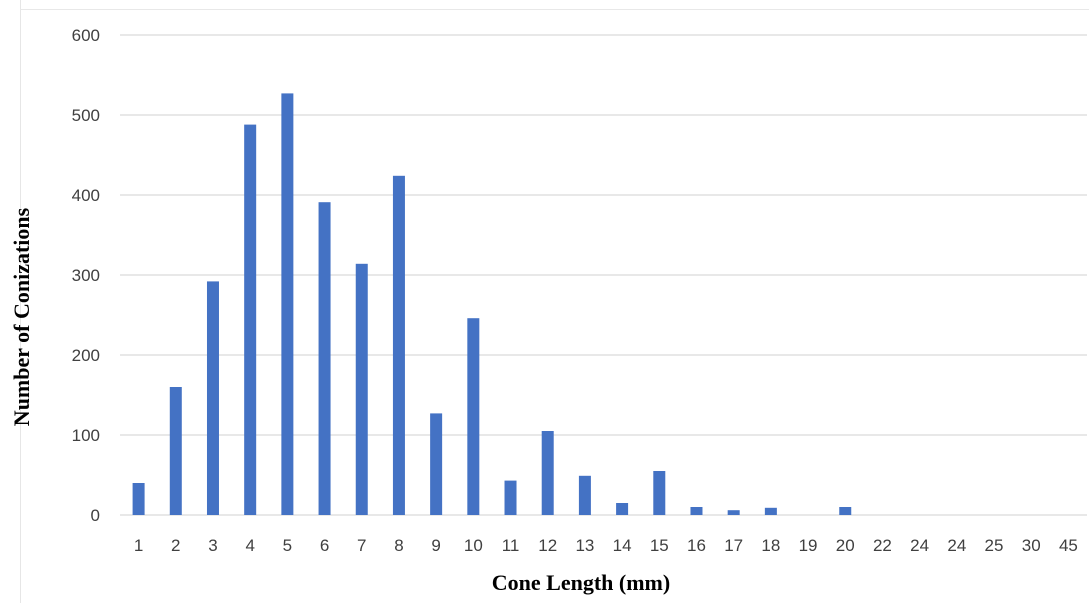 The image size is (1089, 603). Describe the element at coordinates (95, 515) in the screenshot. I see `y-tick-label: 0` at that location.